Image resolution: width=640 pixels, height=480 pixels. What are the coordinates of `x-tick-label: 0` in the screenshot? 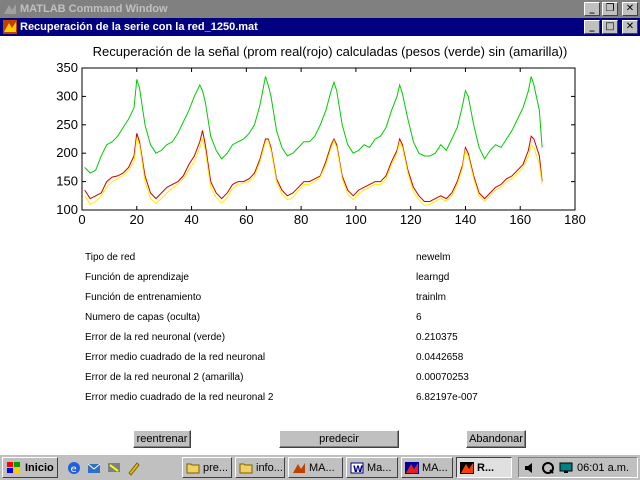 It's located at (81, 219).